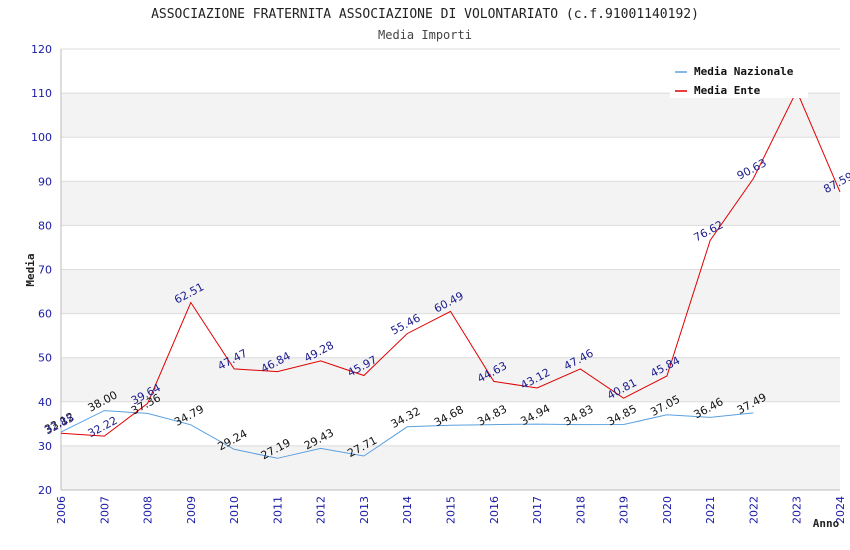  Describe the element at coordinates (191, 510) in the screenshot. I see `x-tick-label: 2009` at that location.